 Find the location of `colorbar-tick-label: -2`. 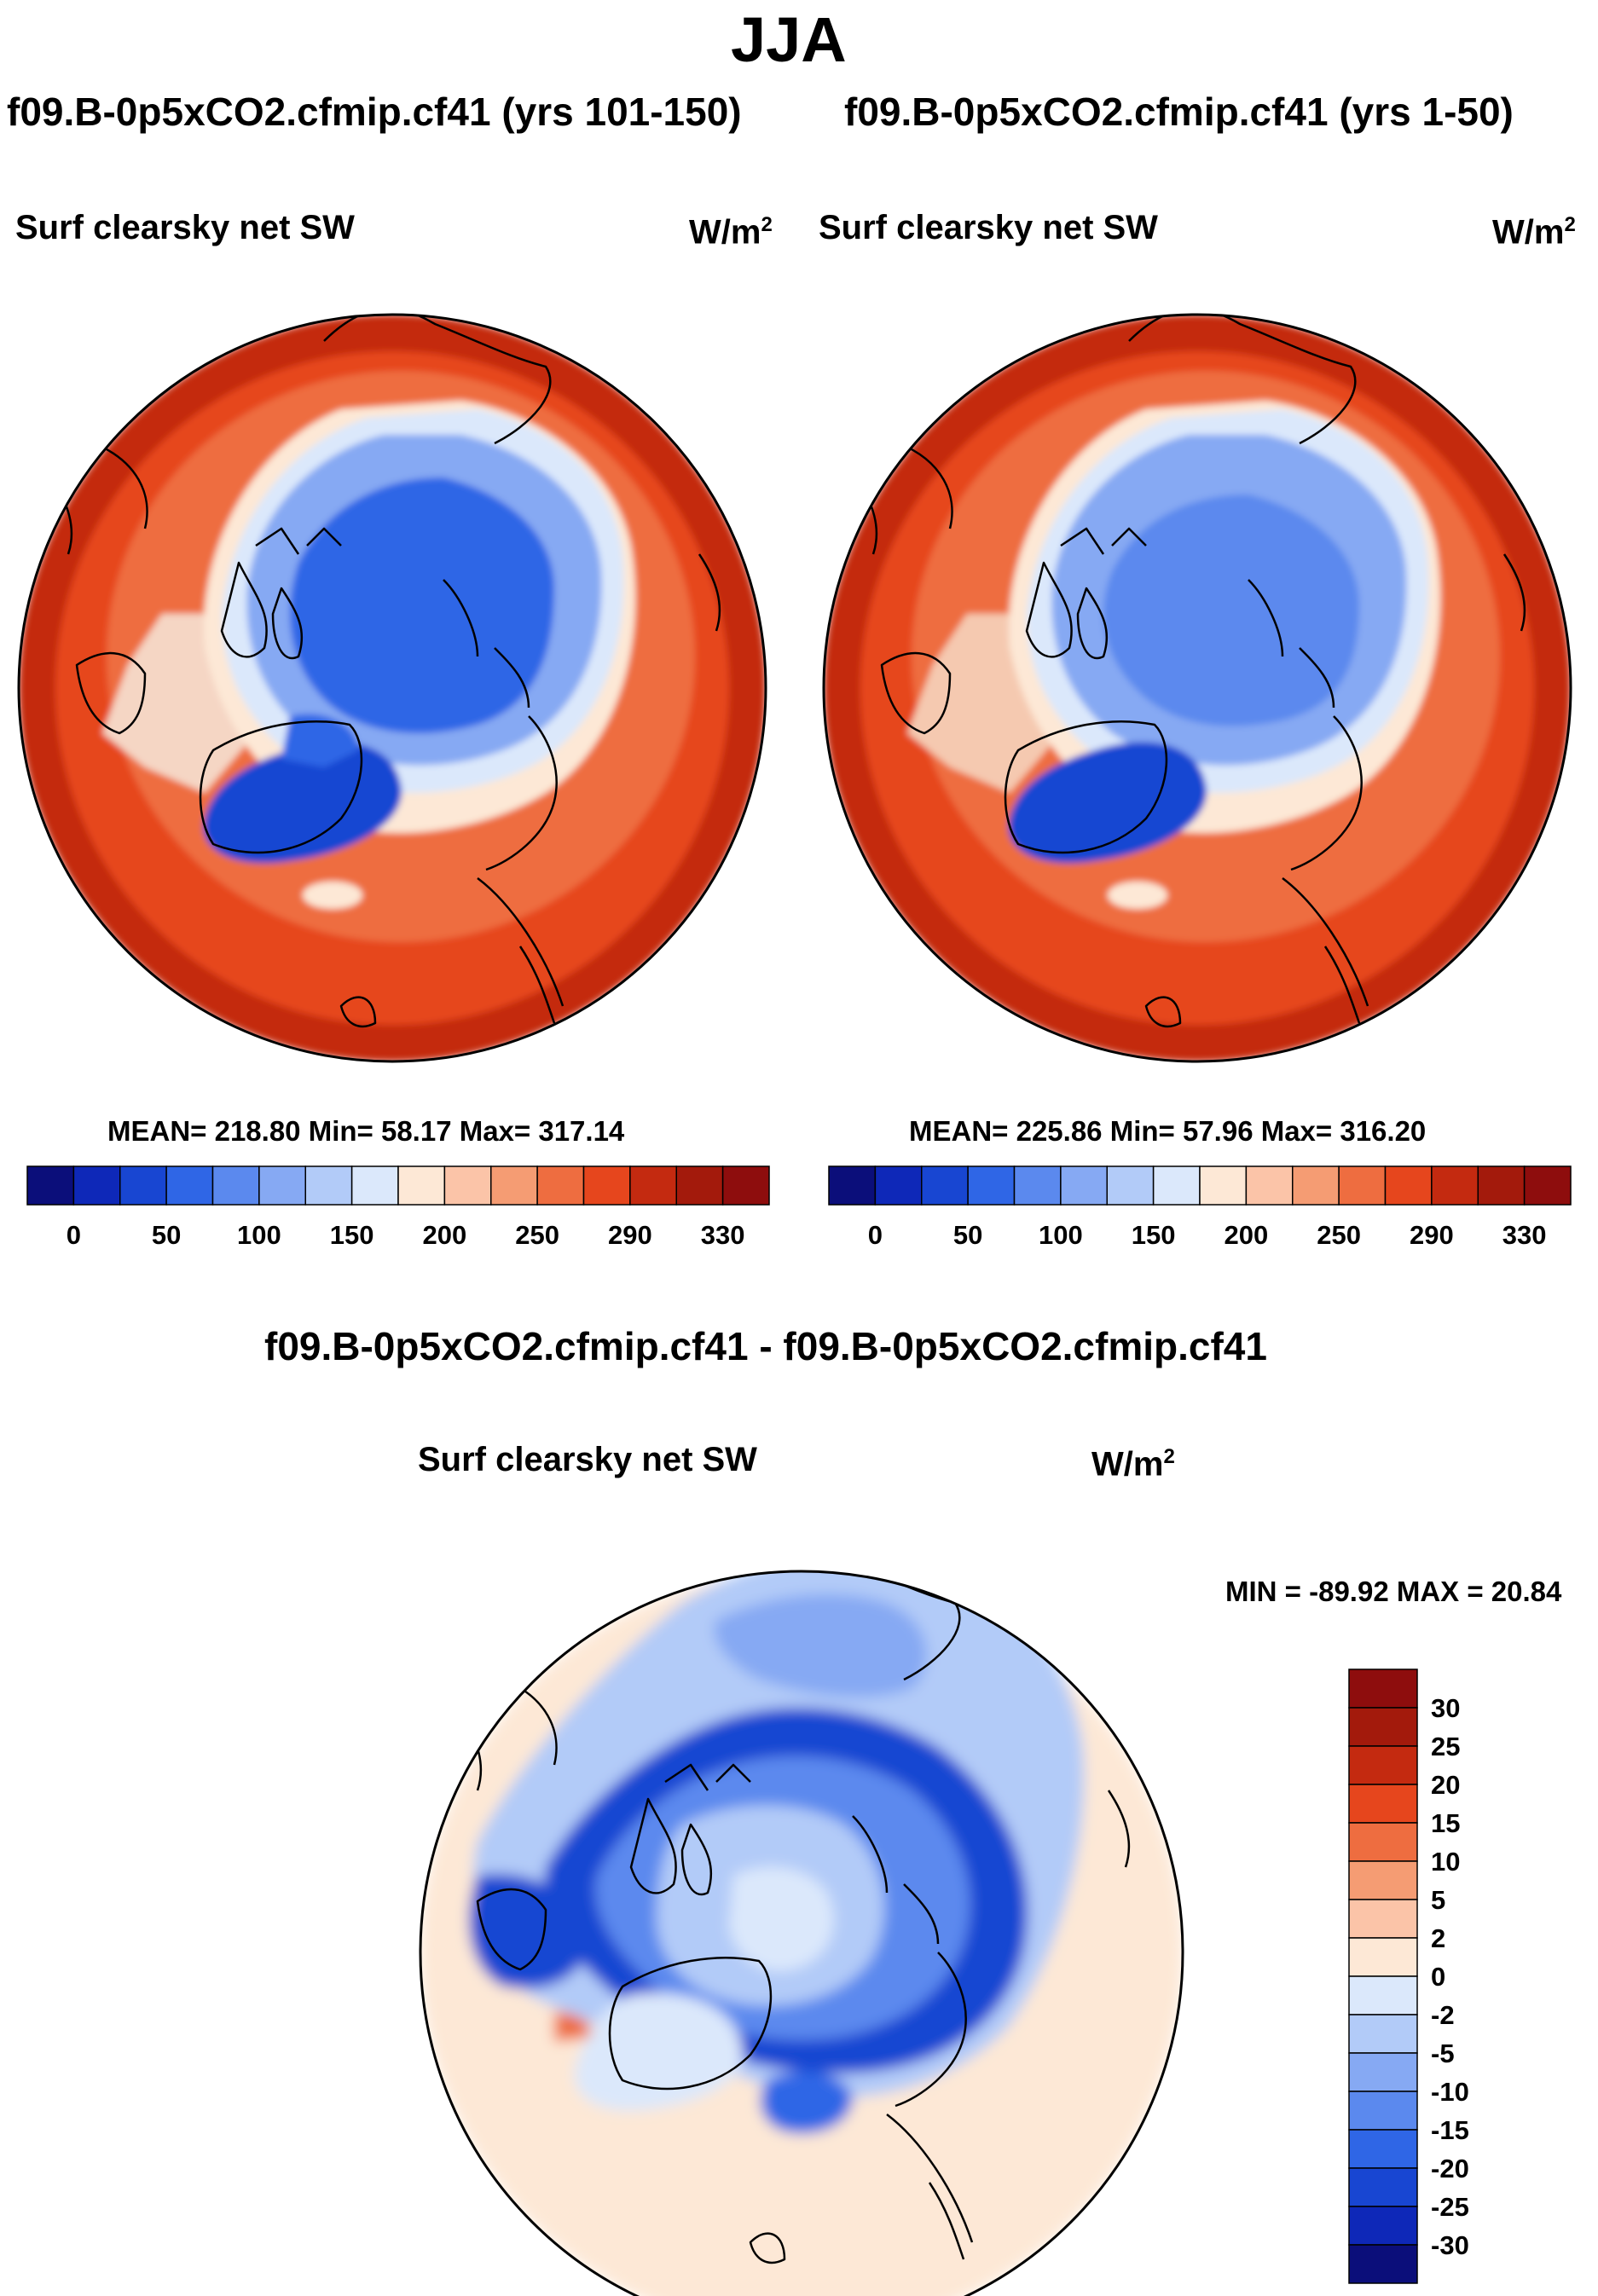

colorbar-tick-label: -2 is located at coordinates (1443, 2015).